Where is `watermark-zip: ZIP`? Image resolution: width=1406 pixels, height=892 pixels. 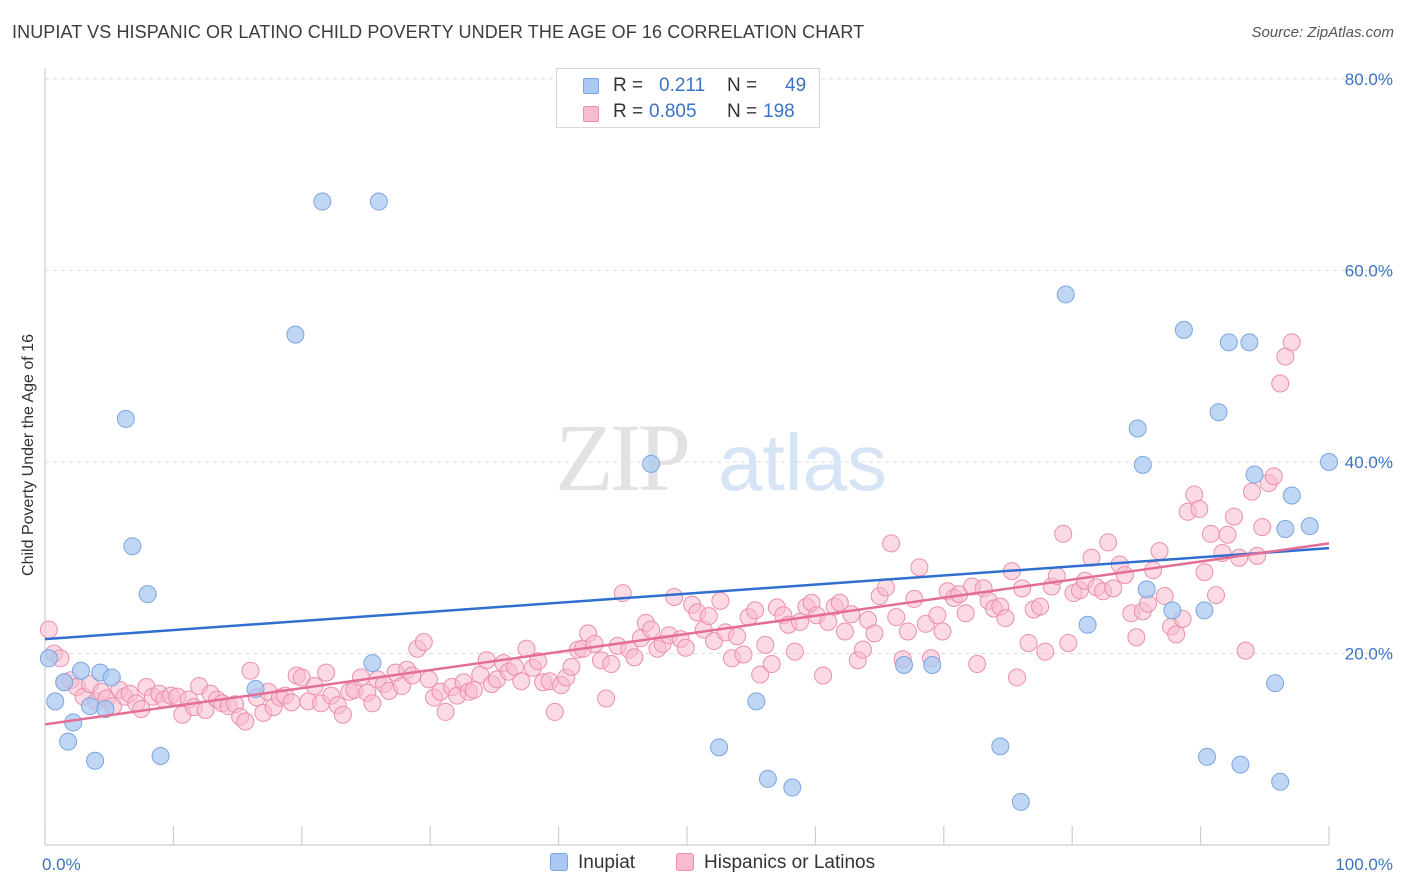 watermark-zip: ZIP is located at coordinates (621, 457).